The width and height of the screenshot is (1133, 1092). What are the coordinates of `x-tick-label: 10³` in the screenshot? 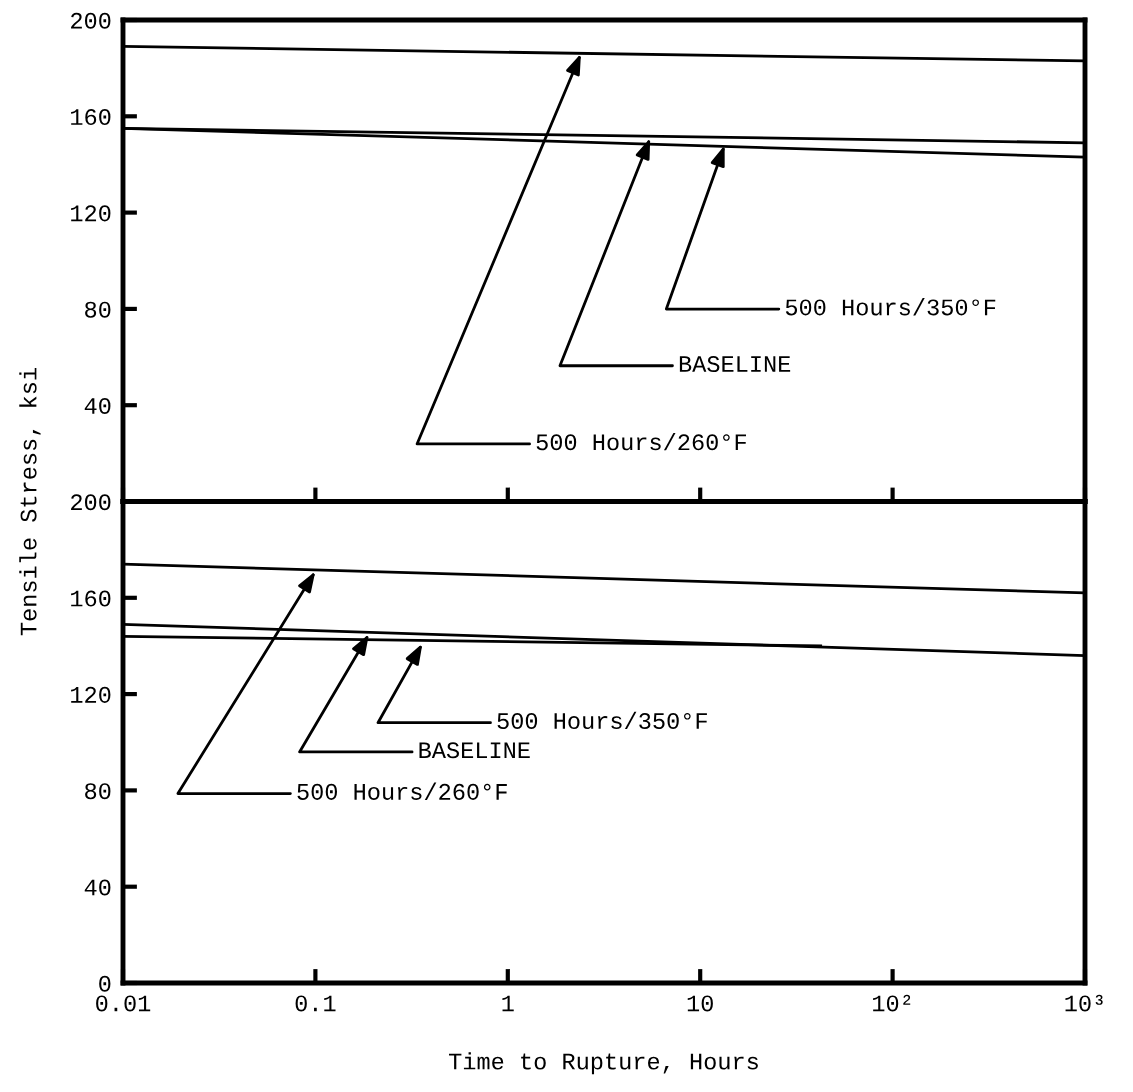 It's located at (1084, 1003).